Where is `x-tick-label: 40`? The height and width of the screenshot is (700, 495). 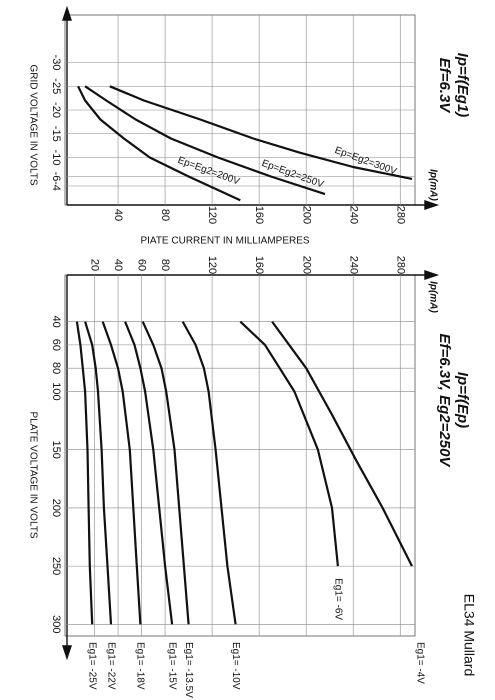 x-tick-label: 40 is located at coordinates (56, 321).